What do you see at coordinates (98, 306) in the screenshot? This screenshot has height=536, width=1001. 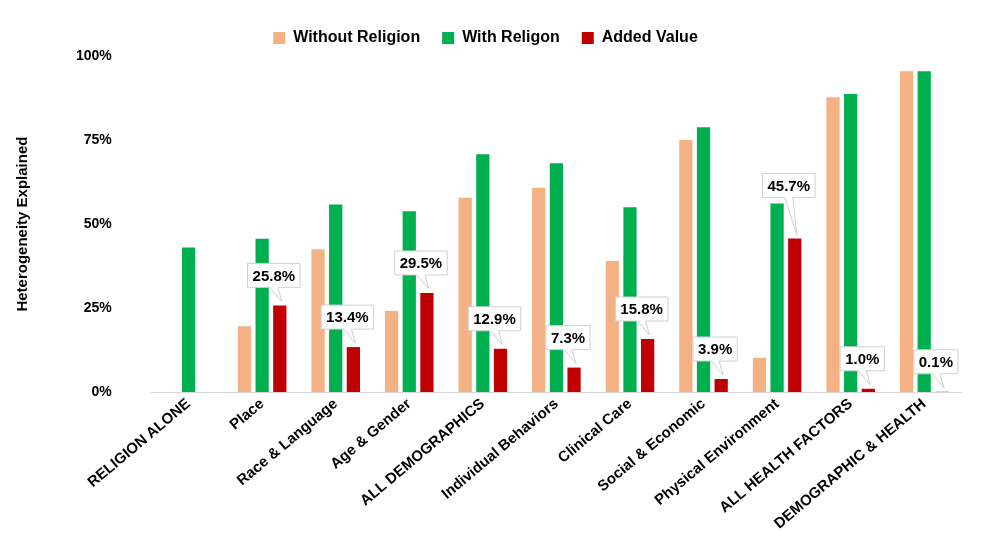 I see `y-tick-label: 25%` at bounding box center [98, 306].